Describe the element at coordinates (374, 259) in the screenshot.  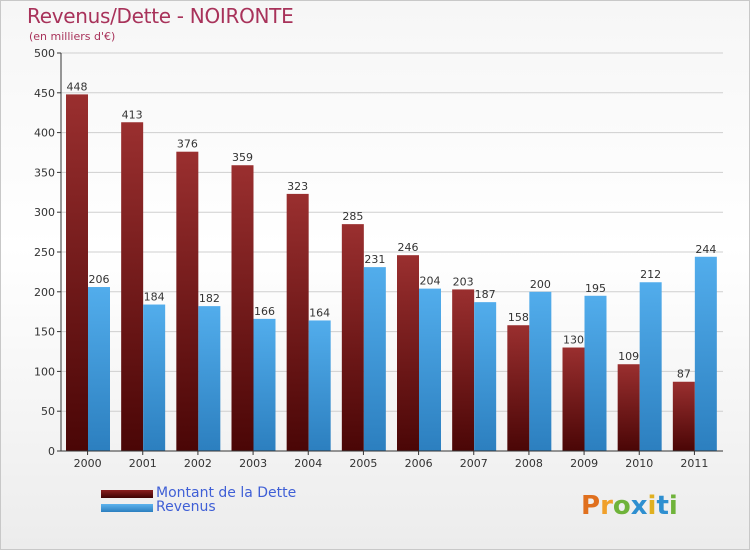
I see `data-label-revenus-2005: 231` at that location.